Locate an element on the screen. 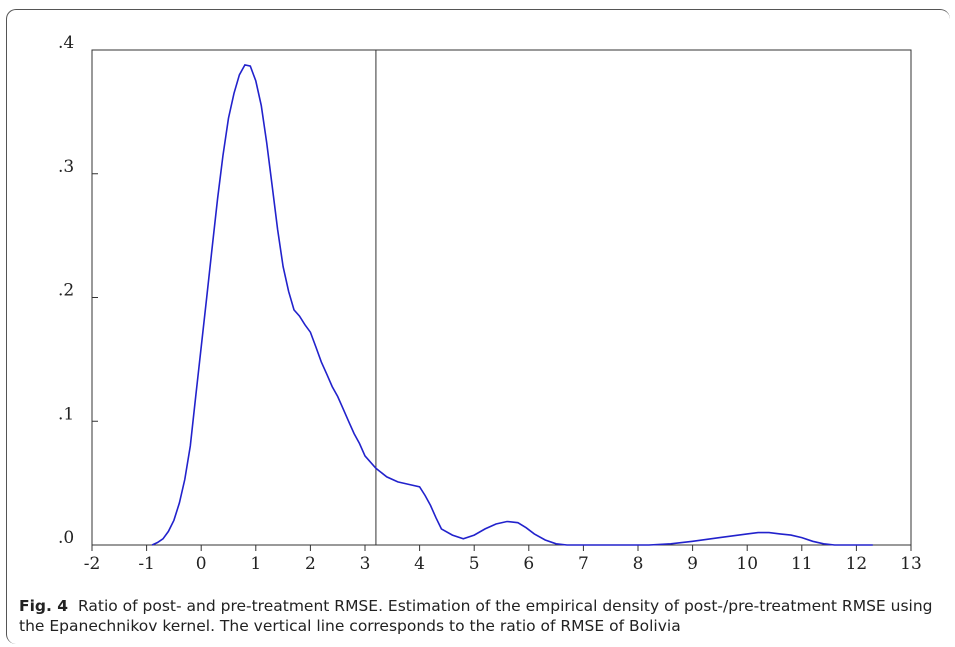 This screenshot has width=955, height=647. x-tick-label: 6 is located at coordinates (528, 564).